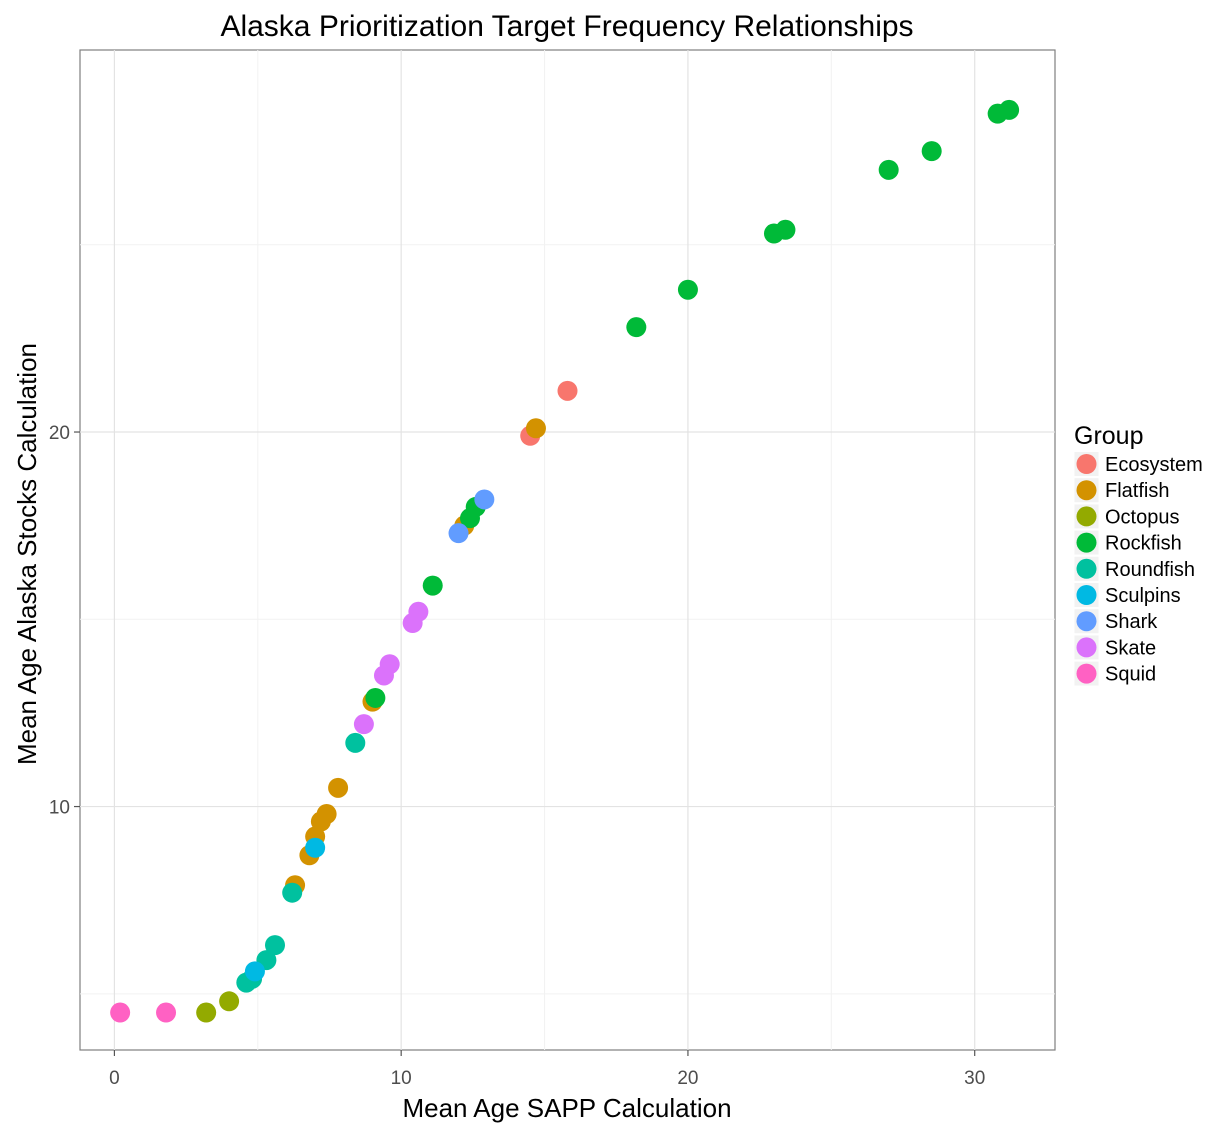 This screenshot has width=1220, height=1125. I want to click on y-tick-label: 10, so click(59, 808).